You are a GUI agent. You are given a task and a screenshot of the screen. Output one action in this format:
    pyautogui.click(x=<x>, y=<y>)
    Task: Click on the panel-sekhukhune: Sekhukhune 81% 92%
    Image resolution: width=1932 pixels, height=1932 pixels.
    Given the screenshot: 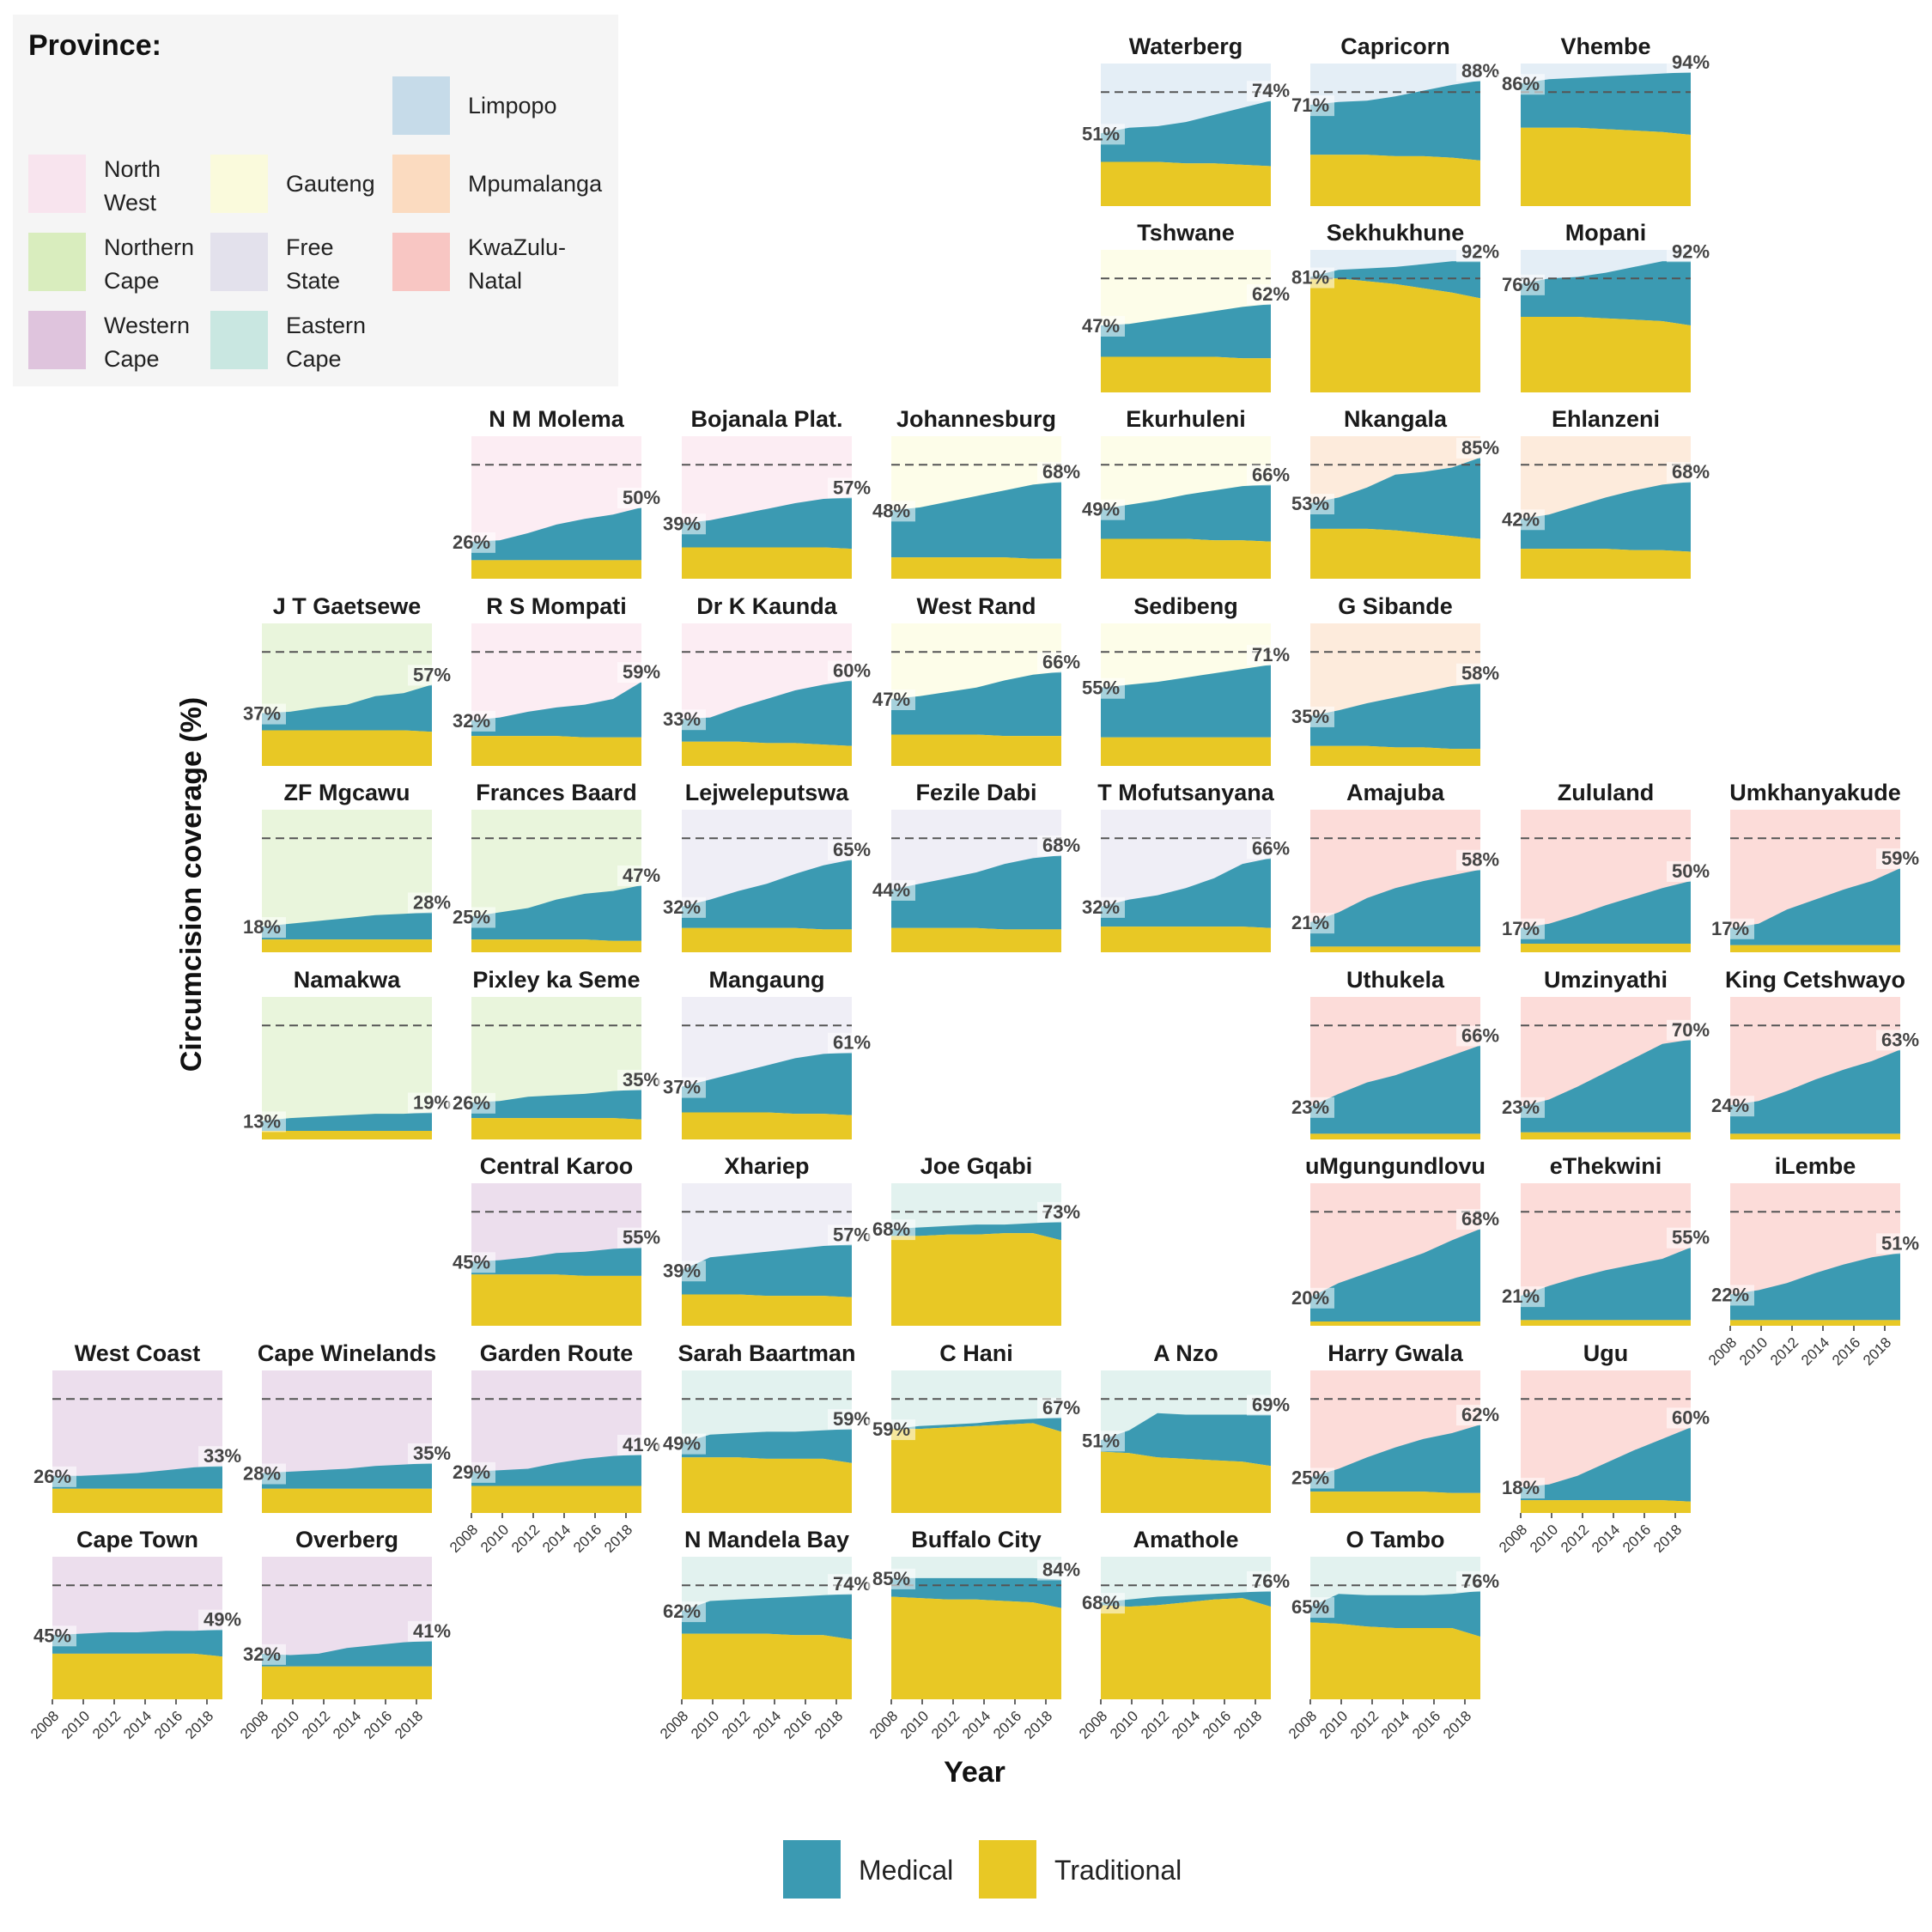 What is the action you would take?
    pyautogui.click(x=1395, y=306)
    